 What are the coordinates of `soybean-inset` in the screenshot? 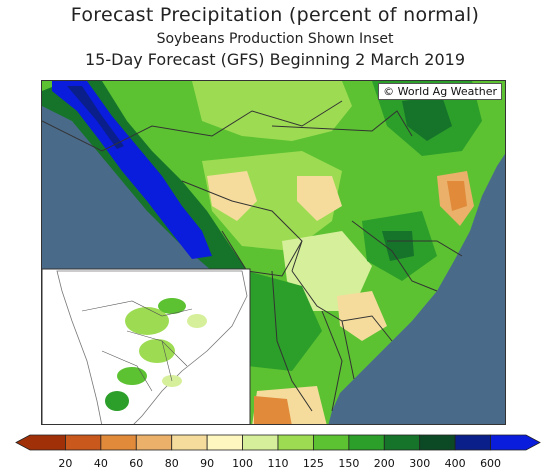 It's located at (146, 346).